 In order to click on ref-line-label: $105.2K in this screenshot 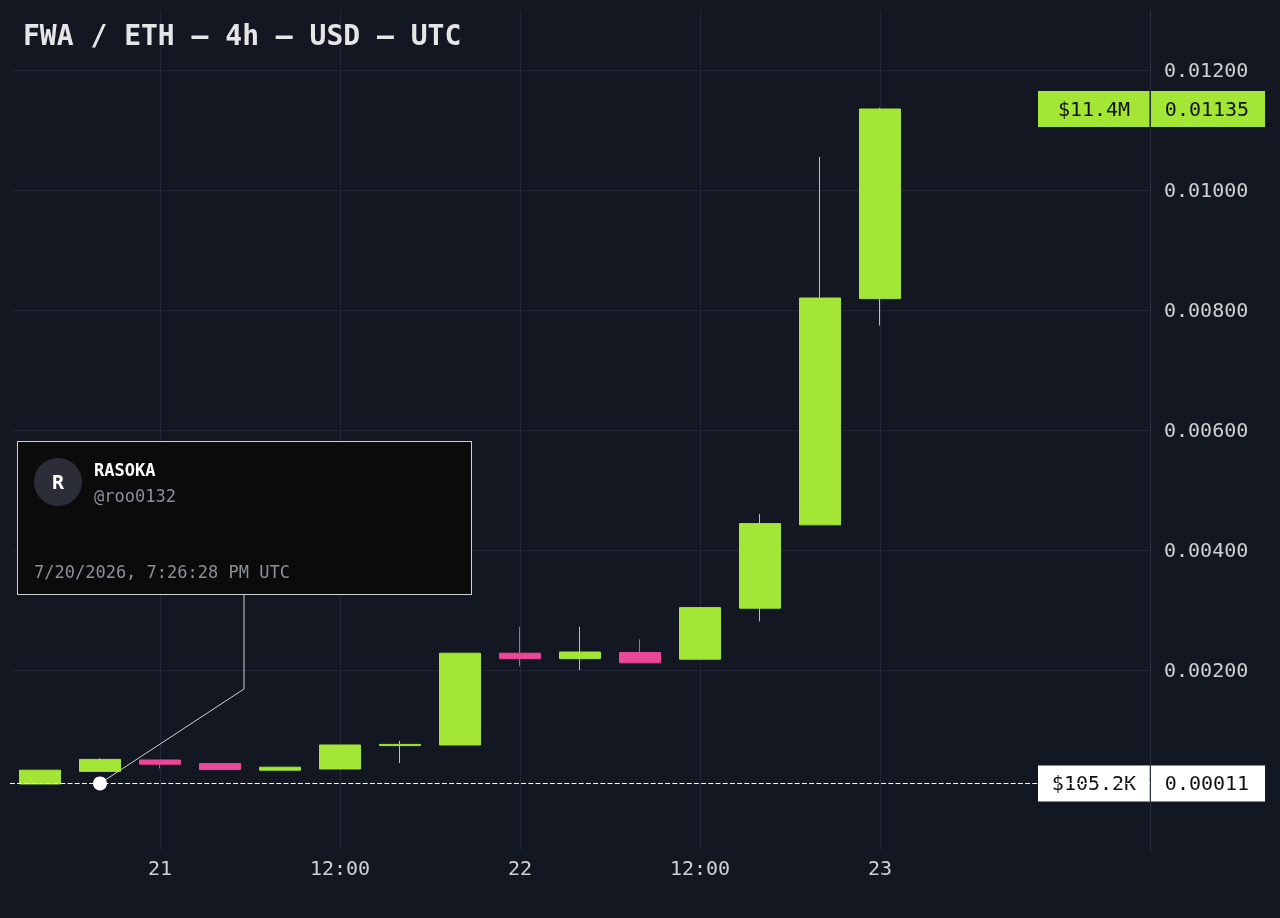, I will do `click(1094, 783)`.